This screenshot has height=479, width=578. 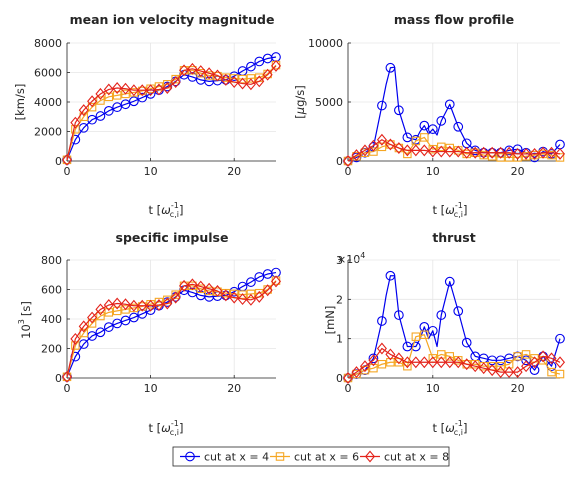 I want to click on grid, so click(x=171, y=319).